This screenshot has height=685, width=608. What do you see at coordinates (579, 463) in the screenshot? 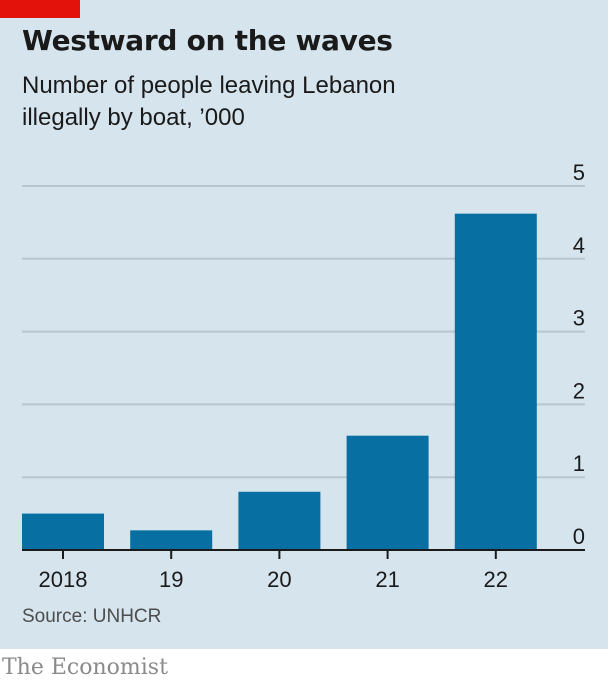
I see `y-tick-label: 1` at bounding box center [579, 463].